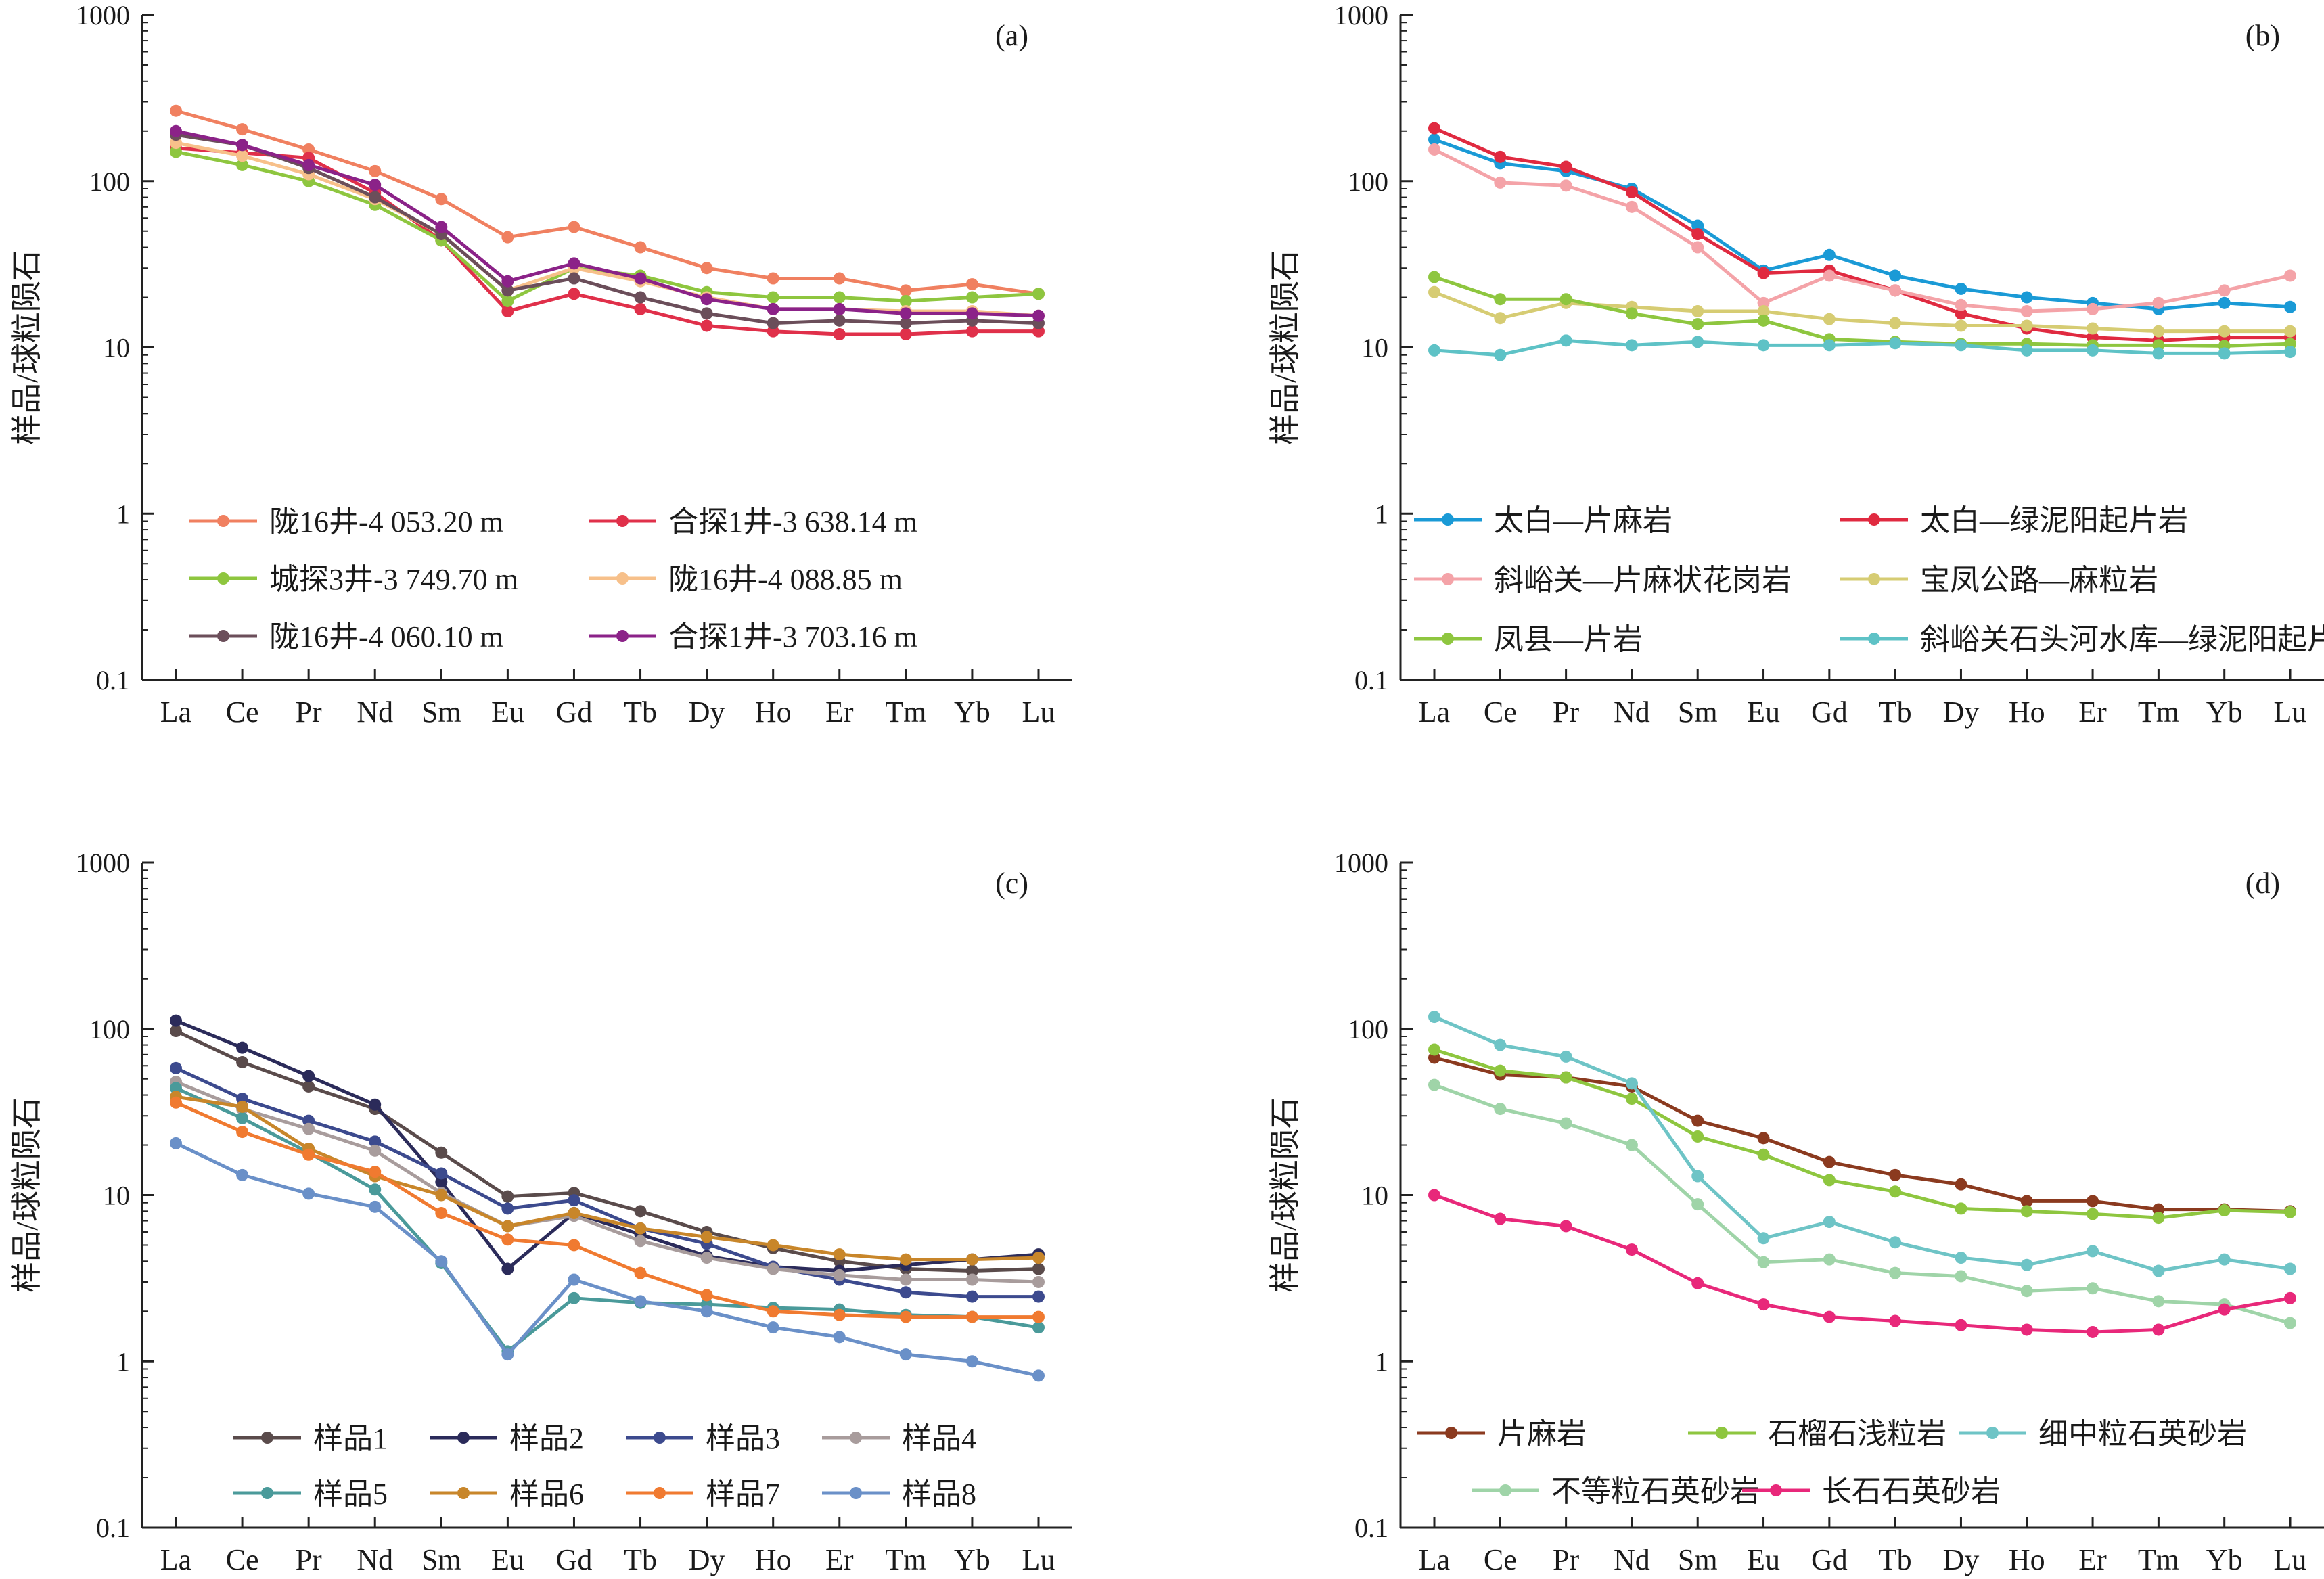 This screenshot has width=2324, height=1579. What do you see at coordinates (1285, 1195) in the screenshot?
I see `y-axis-label: 样品/球粒陨石` at bounding box center [1285, 1195].